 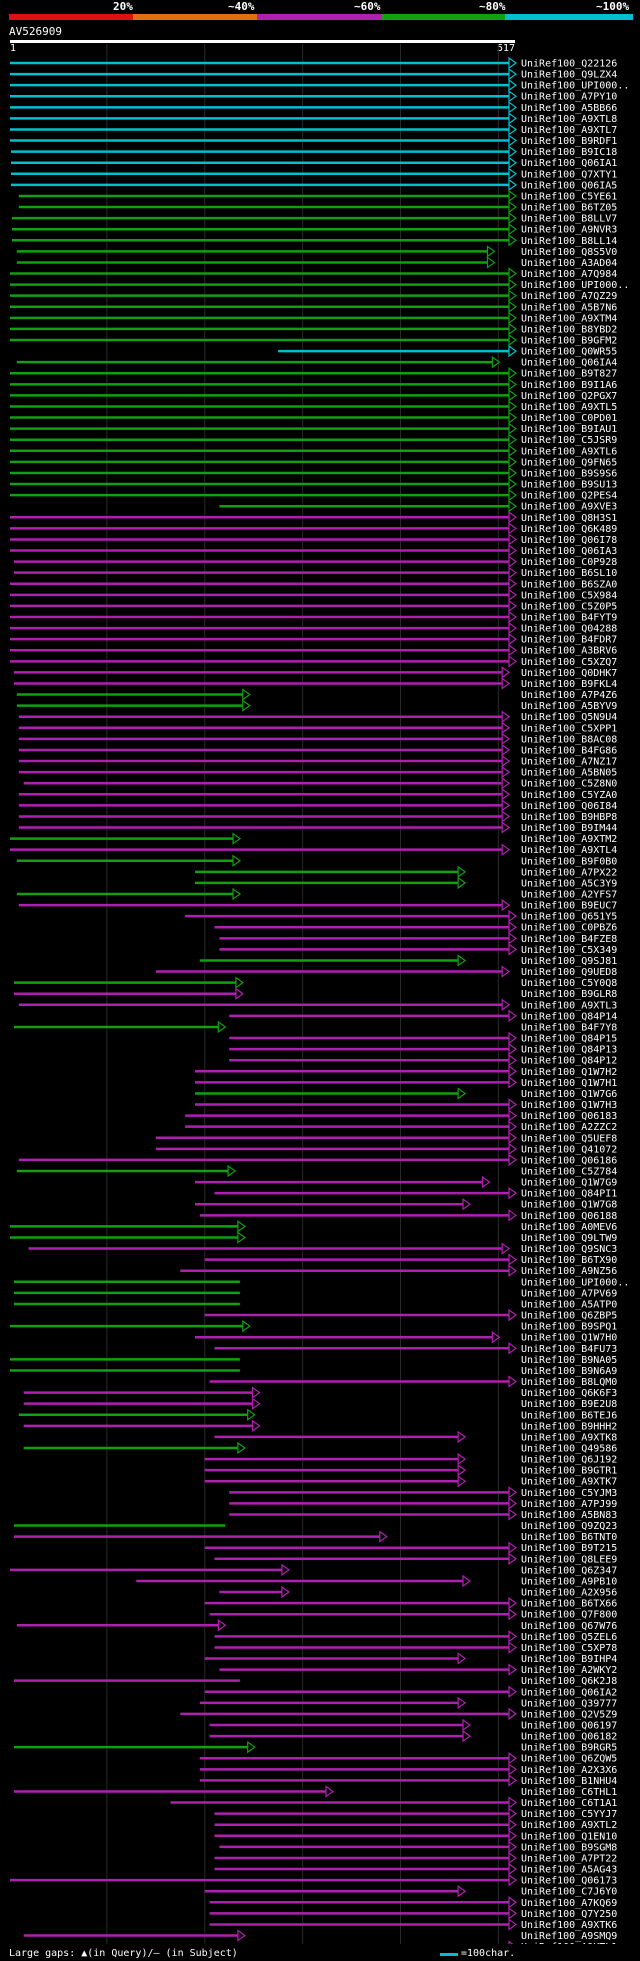 I want to click on hit-label: UniRef100_B6TEJ6, so click(x=569, y=1415).